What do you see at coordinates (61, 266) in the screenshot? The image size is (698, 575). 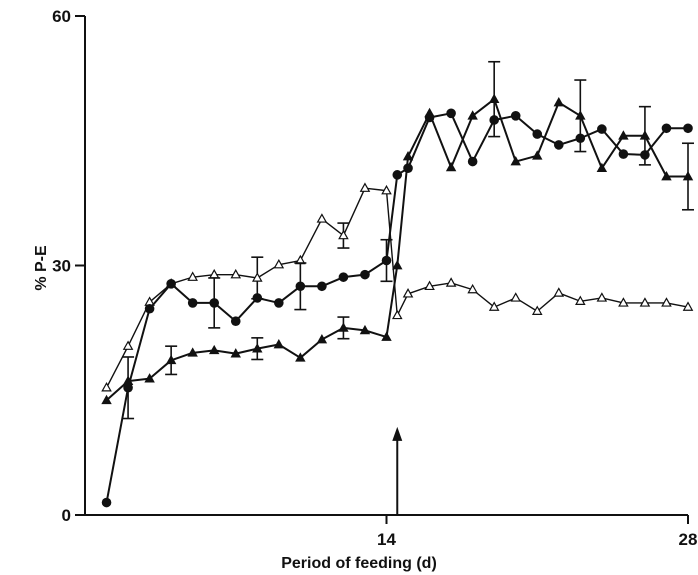 I see `y-tick-label-30: 30` at bounding box center [61, 266].